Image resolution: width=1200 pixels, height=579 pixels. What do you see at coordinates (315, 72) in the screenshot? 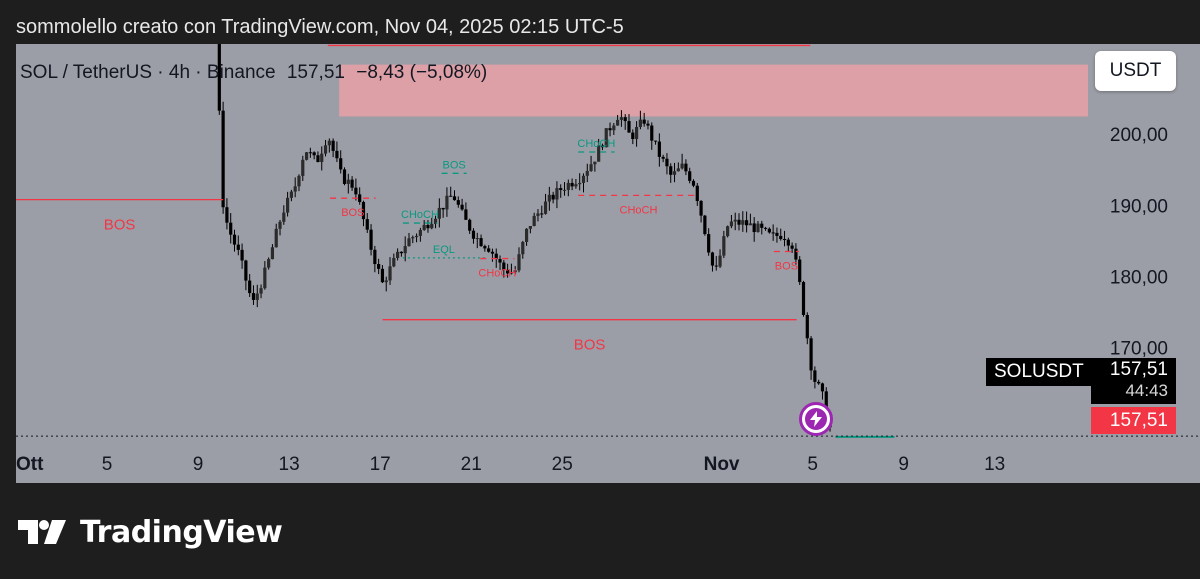
I see `legend-price: 157,51` at bounding box center [315, 72].